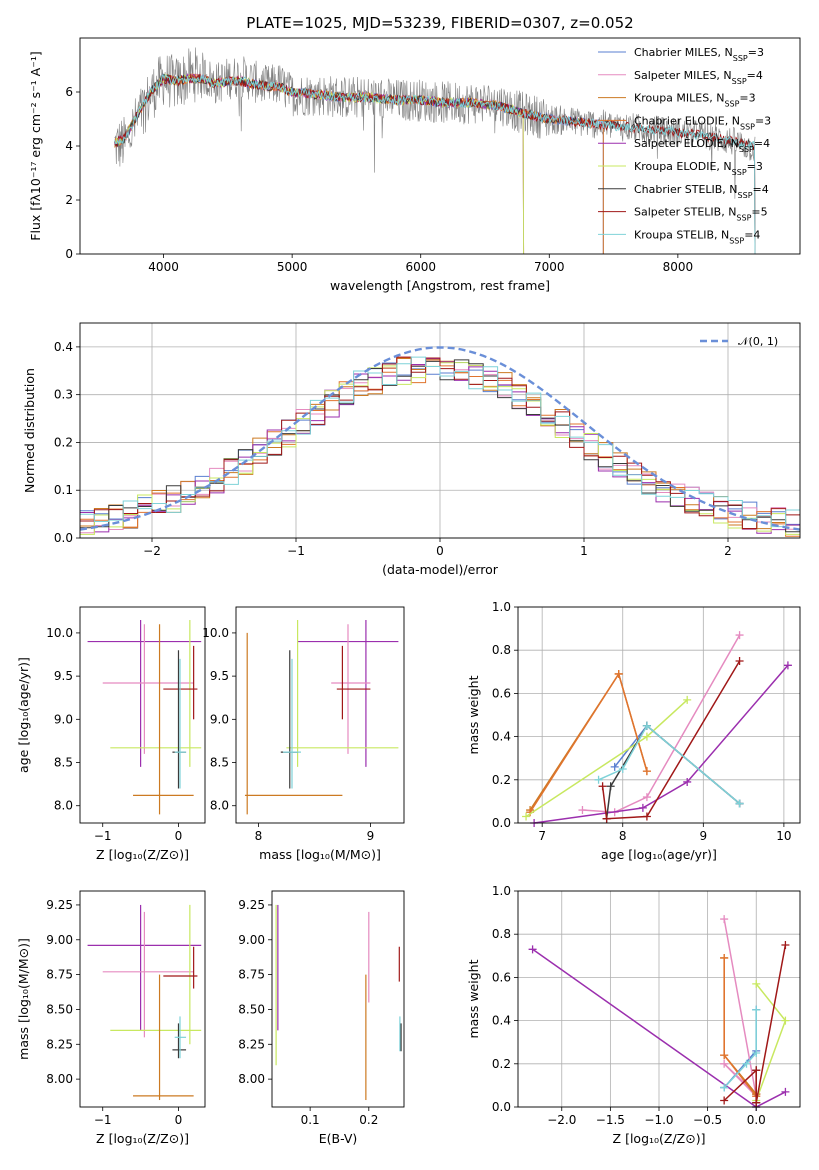 This screenshot has height=1170, width=819. I want to click on age-vs-mass-panel: 8 9 8.0 8.5 9.0 9.5 10.0 mass [log₁₀(M/M⊙)], so click(303, 734).